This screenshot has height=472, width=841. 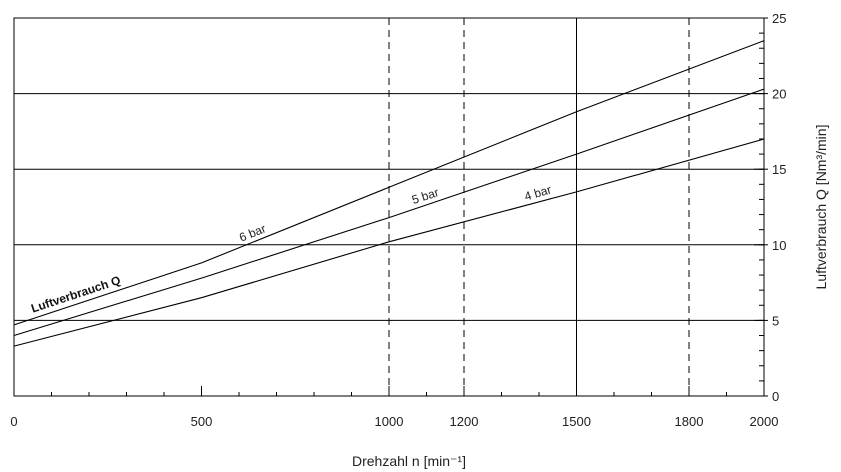 What do you see at coordinates (576, 421) in the screenshot?
I see `x-tick-label-1500: 1500` at bounding box center [576, 421].